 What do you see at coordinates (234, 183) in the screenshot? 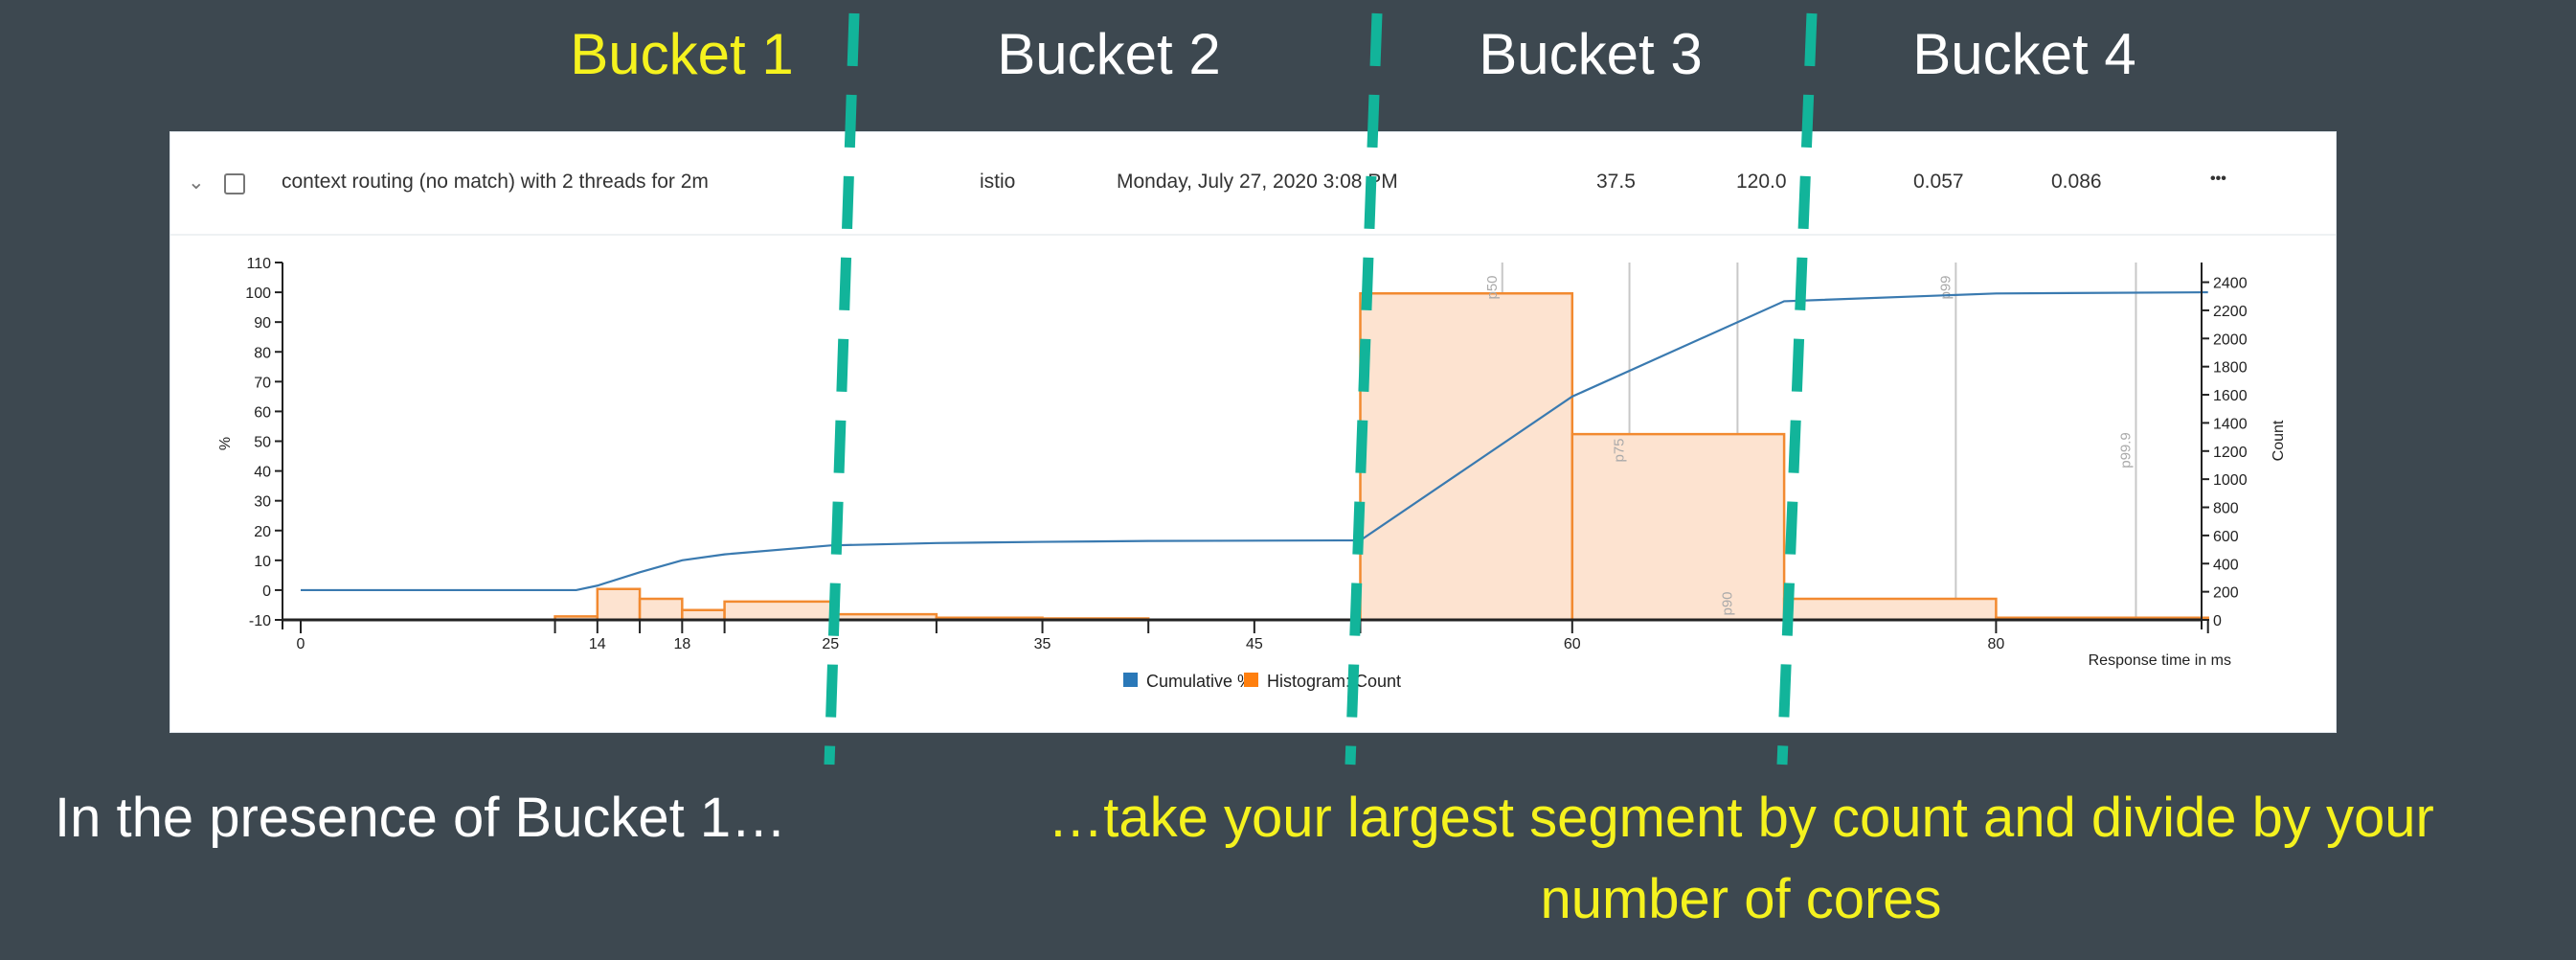
I see `row-checkbox` at bounding box center [234, 183].